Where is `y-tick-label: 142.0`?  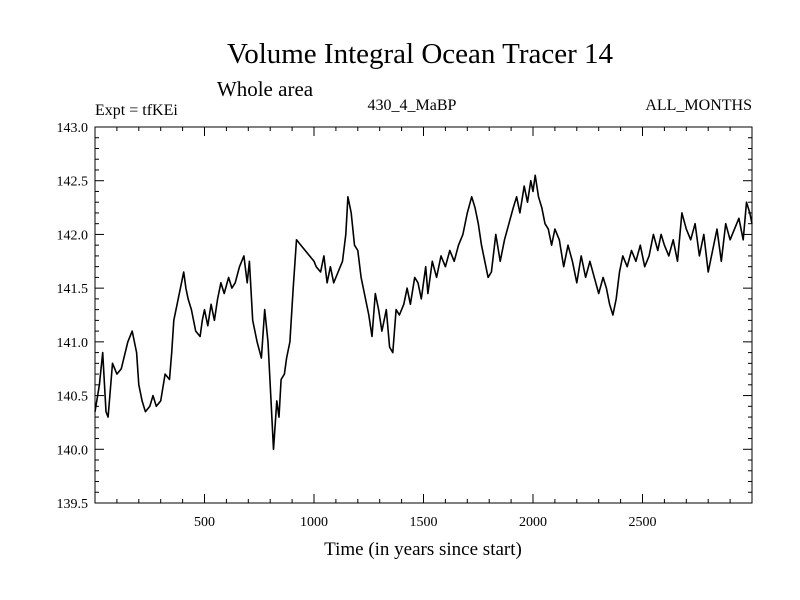 y-tick-label: 142.0 is located at coordinates (73, 235).